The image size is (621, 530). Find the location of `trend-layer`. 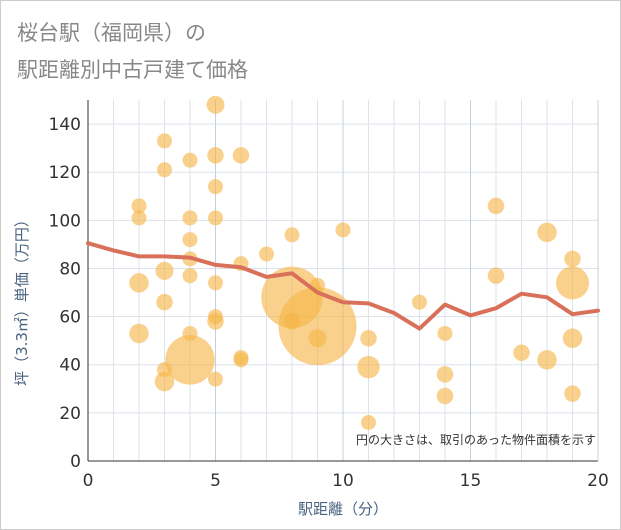

trend-layer is located at coordinates (343, 286).